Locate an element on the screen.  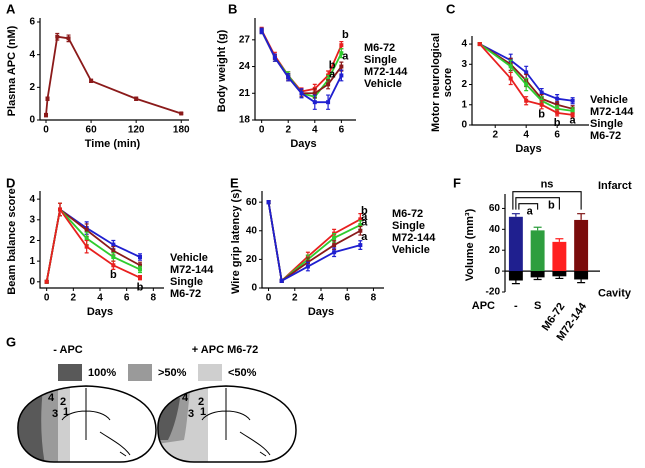
y-axis-label: Plasma APC (nM) is located at coordinates (12, 70).